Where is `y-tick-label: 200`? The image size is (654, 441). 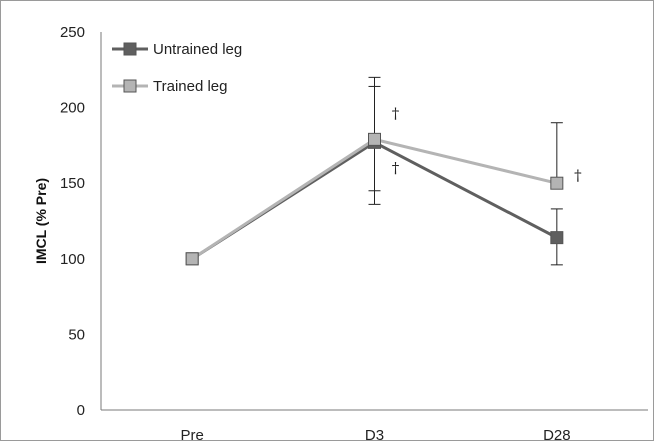
y-tick-label: 200 is located at coordinates (72, 108).